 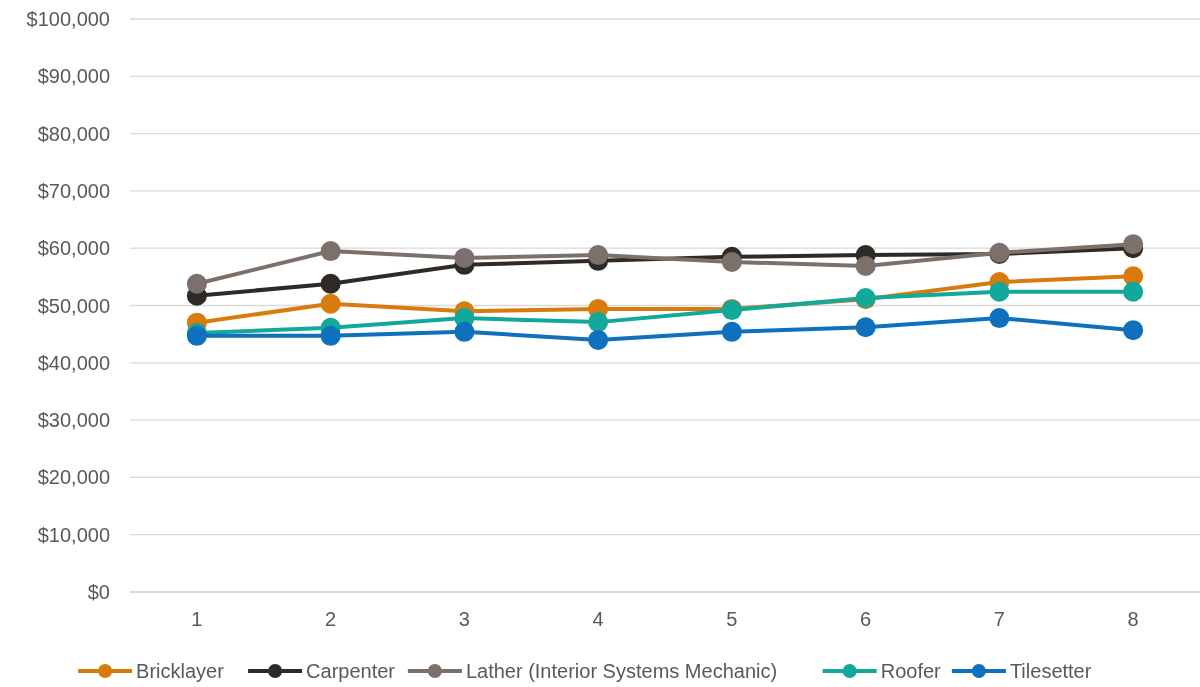 What do you see at coordinates (68, 19) in the screenshot?
I see `y-tick-label: $100,000` at bounding box center [68, 19].